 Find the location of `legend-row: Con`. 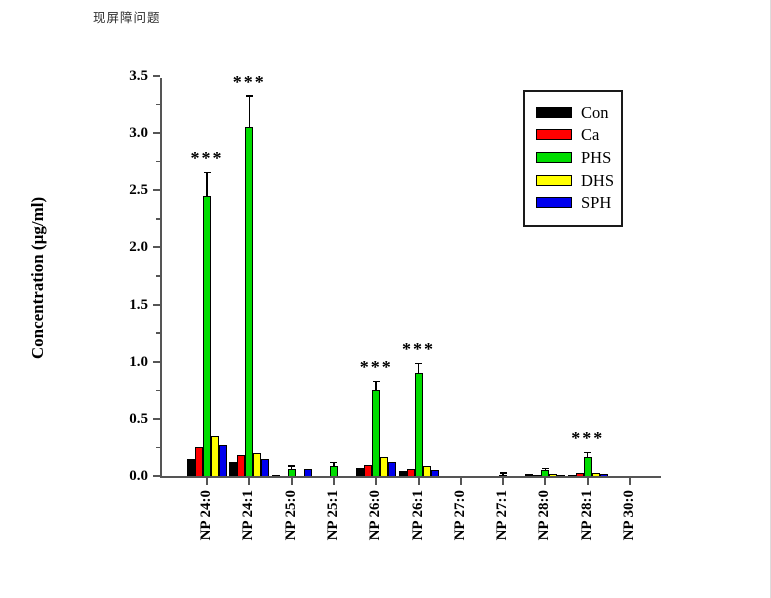

legend-row: Con is located at coordinates (578, 112).